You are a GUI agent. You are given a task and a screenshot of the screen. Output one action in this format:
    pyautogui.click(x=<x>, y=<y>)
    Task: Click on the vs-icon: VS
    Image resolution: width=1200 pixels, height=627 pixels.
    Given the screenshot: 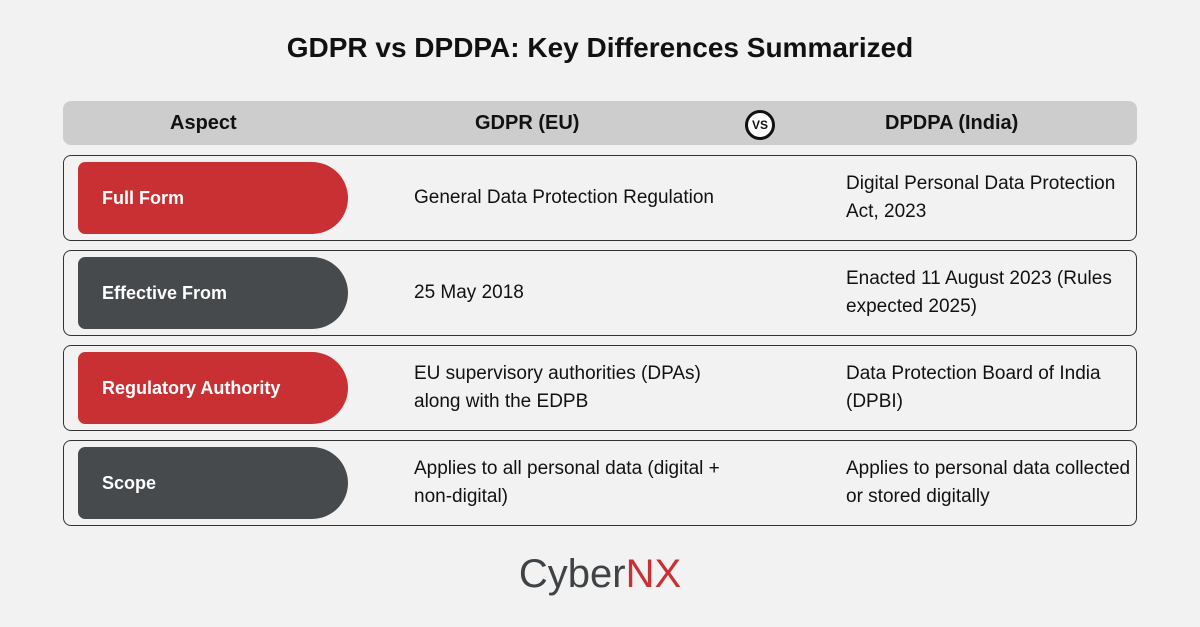 What is the action you would take?
    pyautogui.click(x=760, y=125)
    